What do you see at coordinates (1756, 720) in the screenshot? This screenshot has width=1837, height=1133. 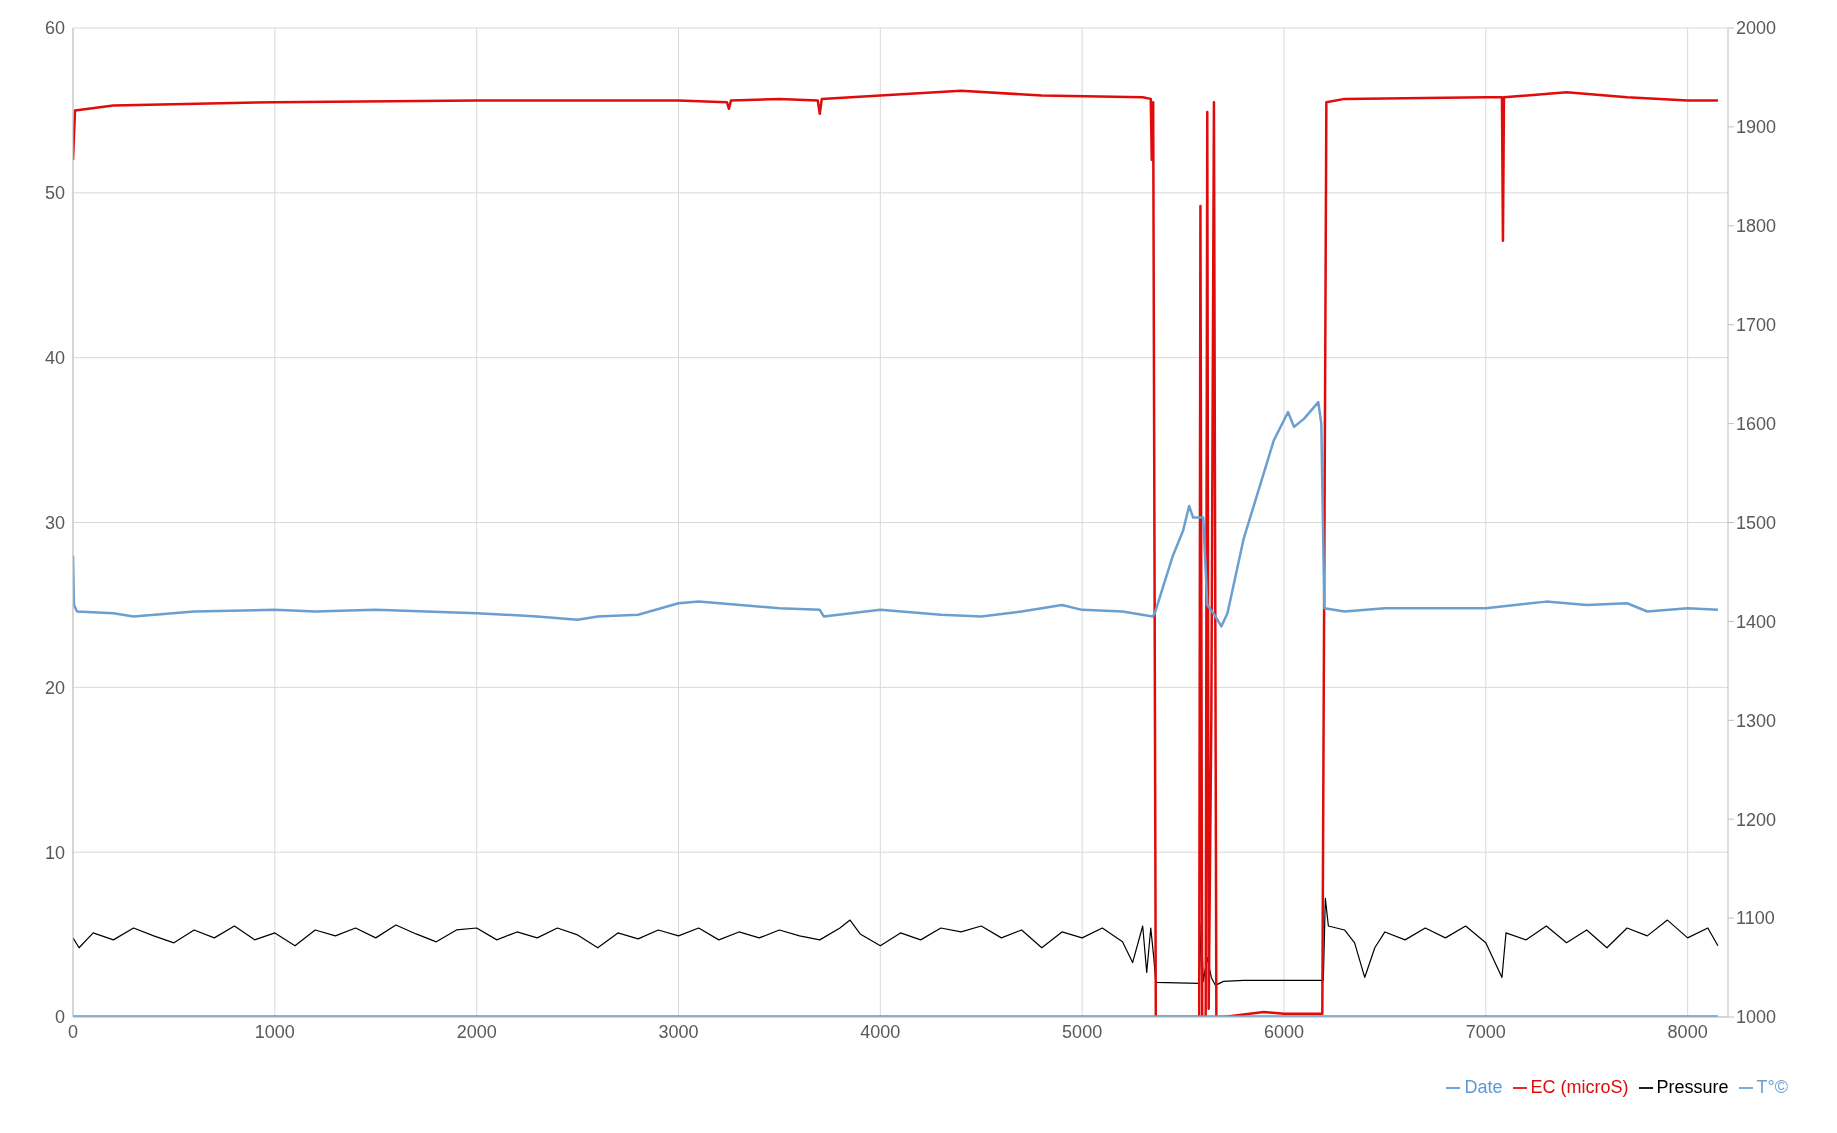 I see `y2-tick-label: 1300` at bounding box center [1756, 720].